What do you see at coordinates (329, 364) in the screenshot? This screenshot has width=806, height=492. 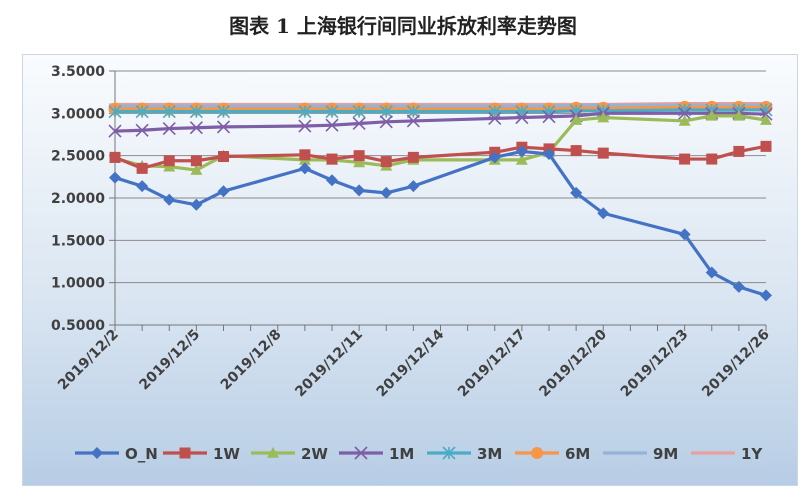 I see `x-tick-label: 2019/12/11` at bounding box center [329, 364].